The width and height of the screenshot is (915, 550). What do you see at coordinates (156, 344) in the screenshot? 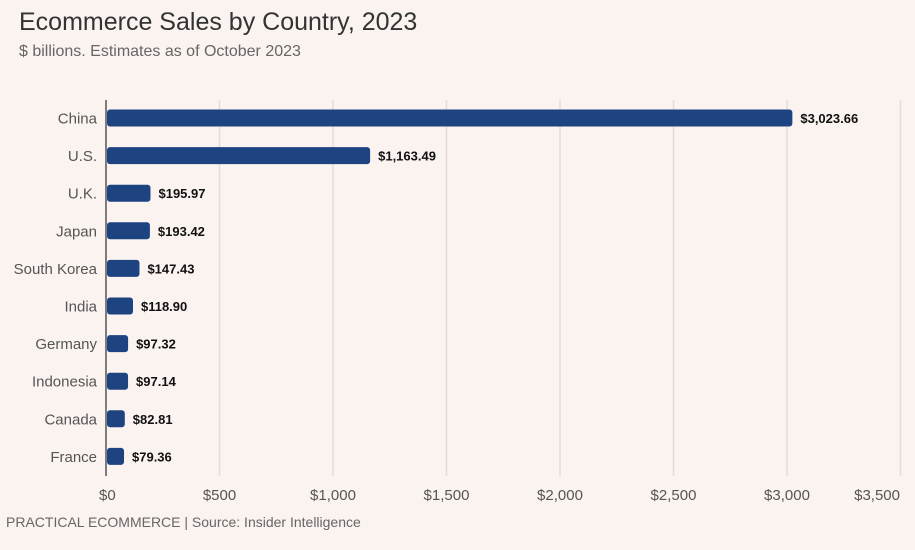
I see `data-label: $97.32` at bounding box center [156, 344].